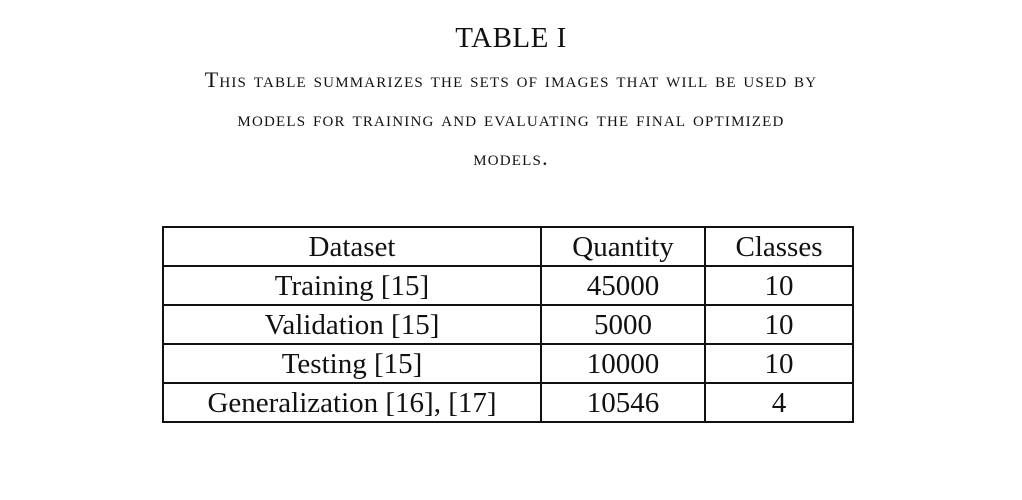 Image resolution: width=1022 pixels, height=500 pixels. What do you see at coordinates (352, 286) in the screenshot?
I see `cell-dataset: Training [15]` at bounding box center [352, 286].